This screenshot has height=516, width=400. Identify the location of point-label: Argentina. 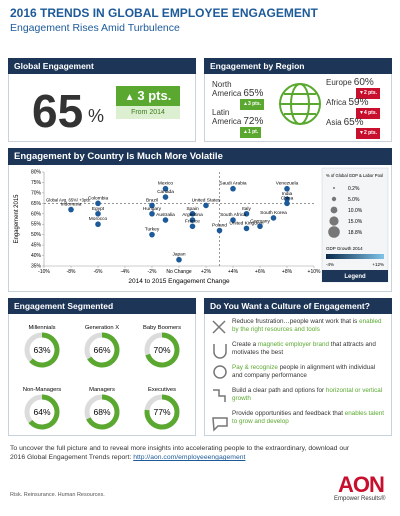
(192, 215).